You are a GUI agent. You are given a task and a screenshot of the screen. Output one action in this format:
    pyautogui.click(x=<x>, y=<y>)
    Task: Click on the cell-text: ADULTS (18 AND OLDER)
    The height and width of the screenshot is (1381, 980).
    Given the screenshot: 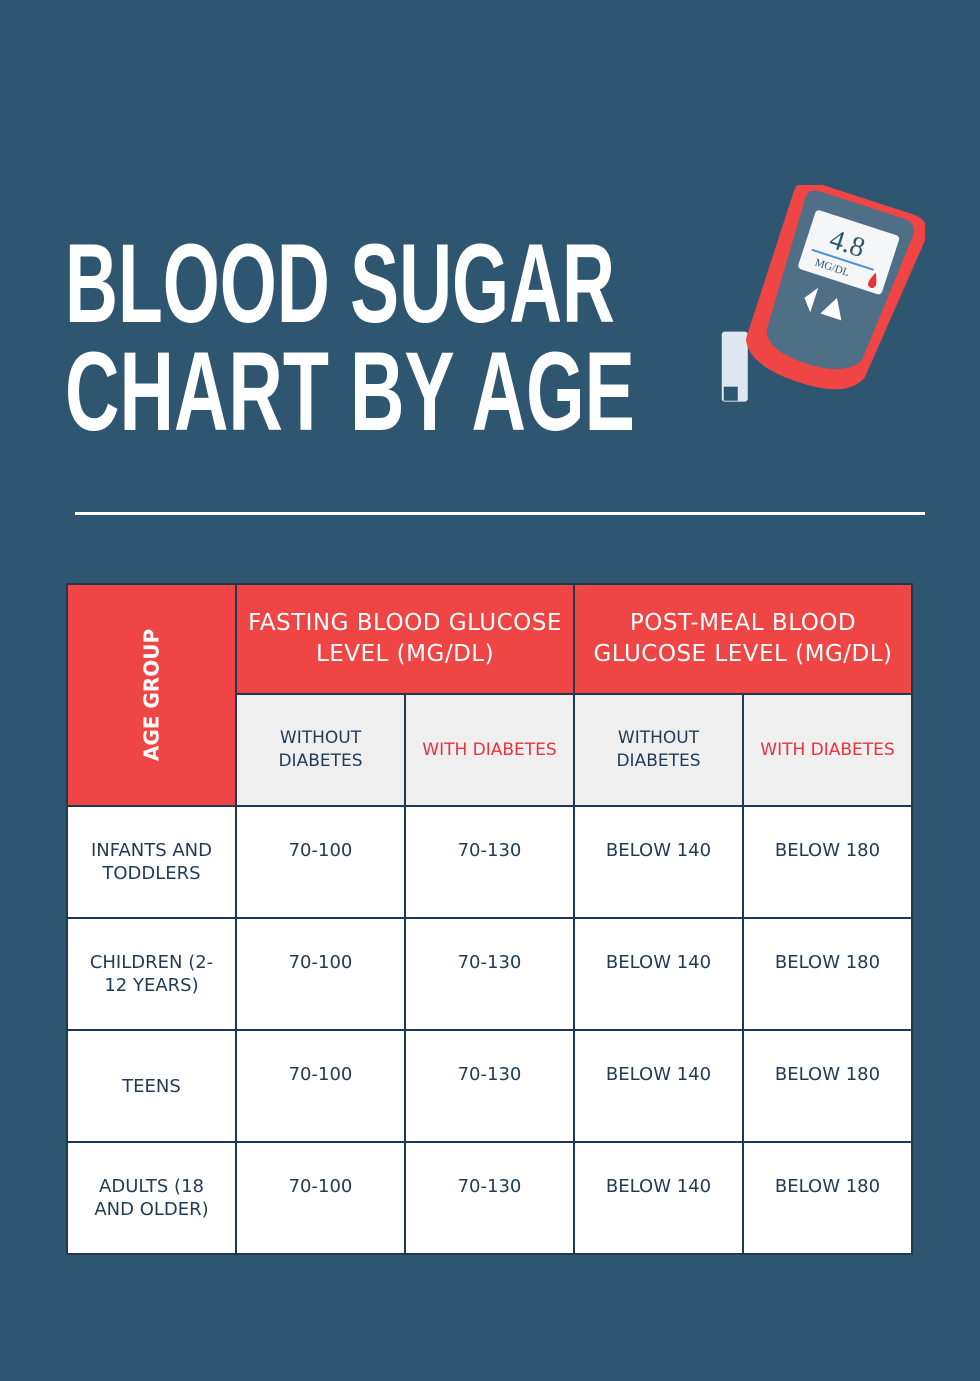 What is the action you would take?
    pyautogui.click(x=151, y=1198)
    